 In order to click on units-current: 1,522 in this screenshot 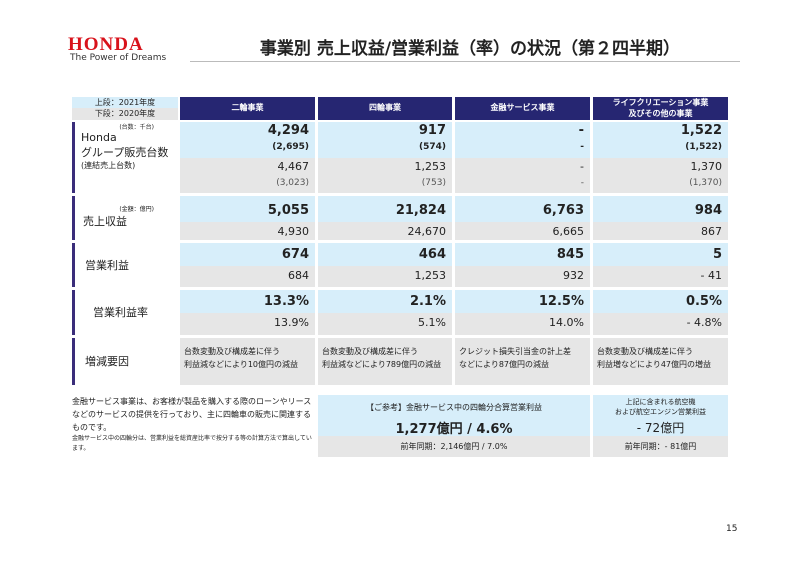, I will do `click(701, 130)`.